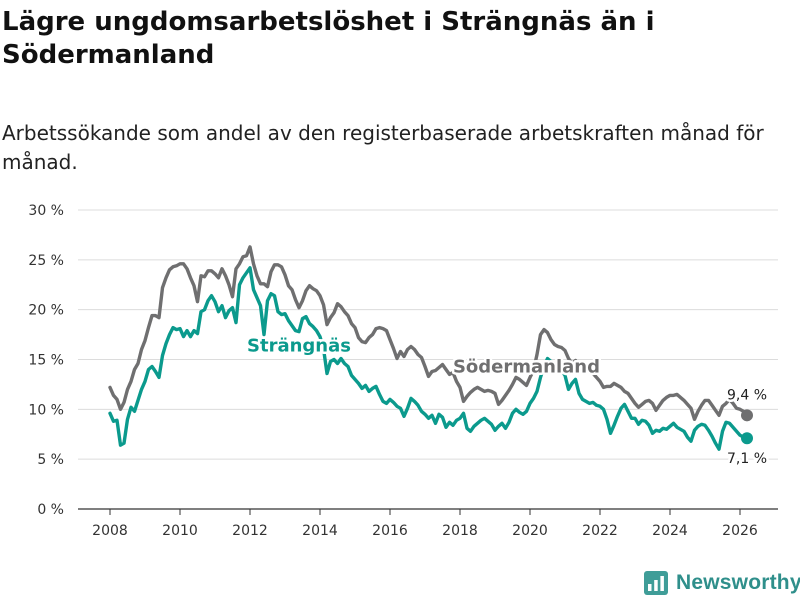  Describe the element at coordinates (656, 583) in the screenshot. I see `bar-chart-logo-icon` at that location.